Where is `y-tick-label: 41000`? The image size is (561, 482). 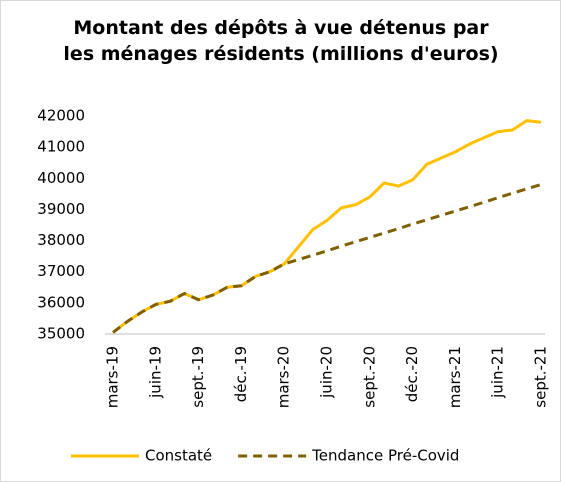 y-tick-label: 41000 is located at coordinates (61, 147).